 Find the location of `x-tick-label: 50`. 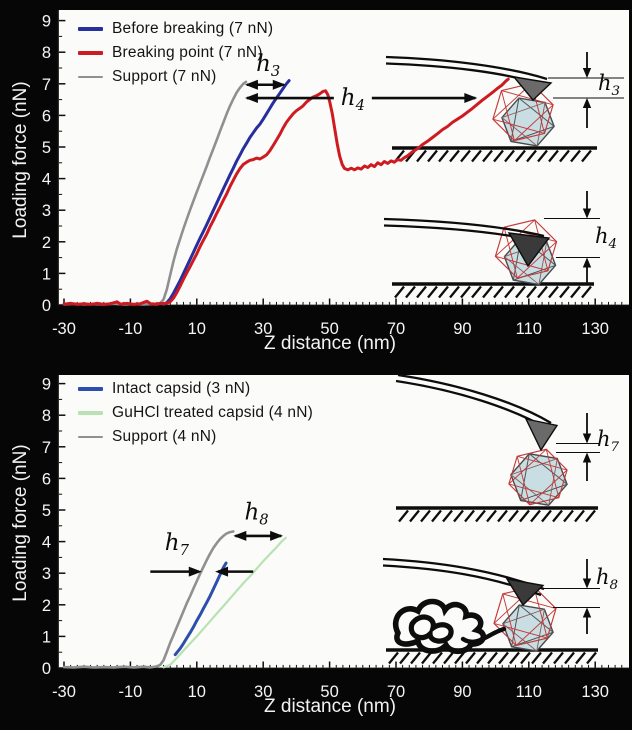

x-tick-label: 50 is located at coordinates (329, 329).